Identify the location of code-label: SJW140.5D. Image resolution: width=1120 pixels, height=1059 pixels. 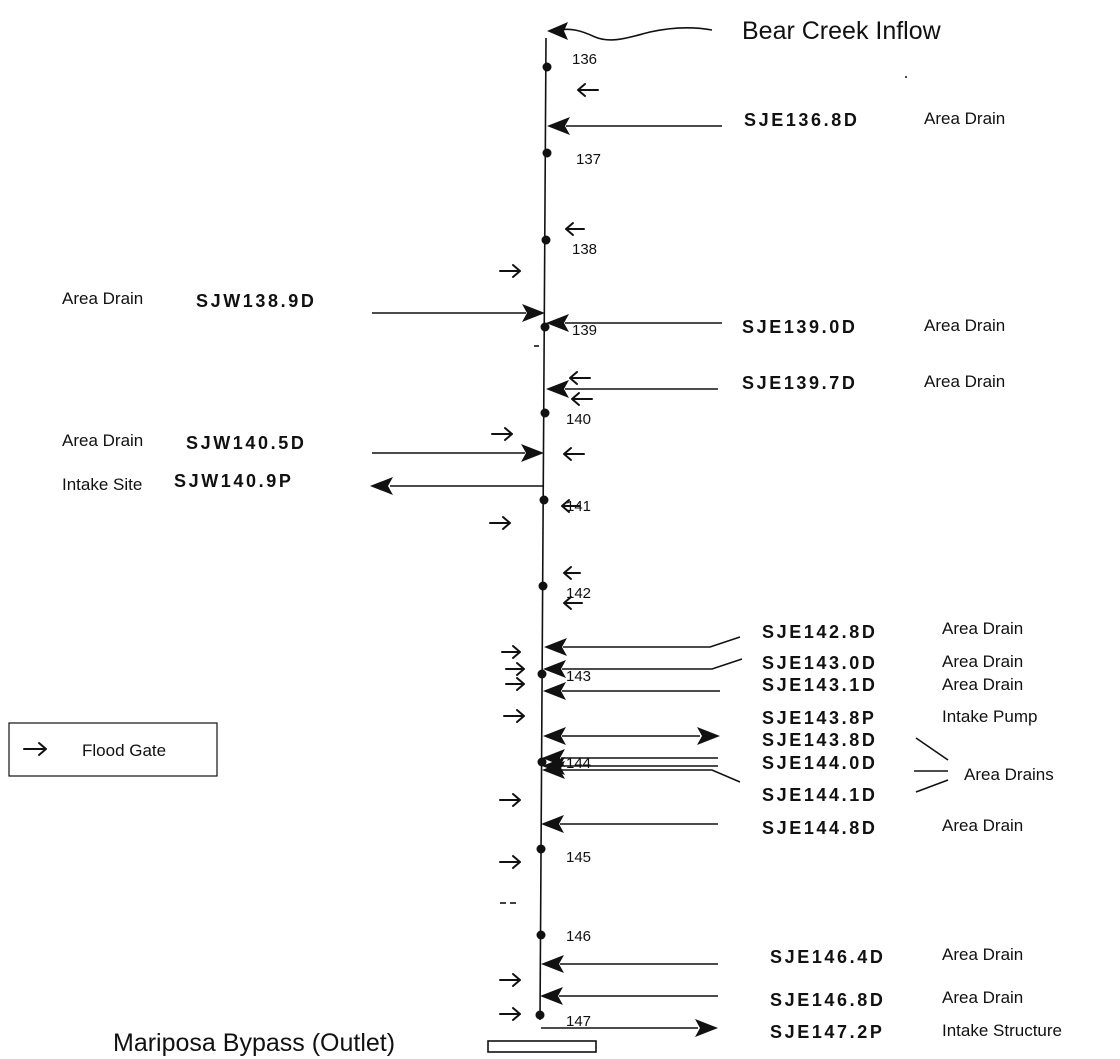
(246, 443).